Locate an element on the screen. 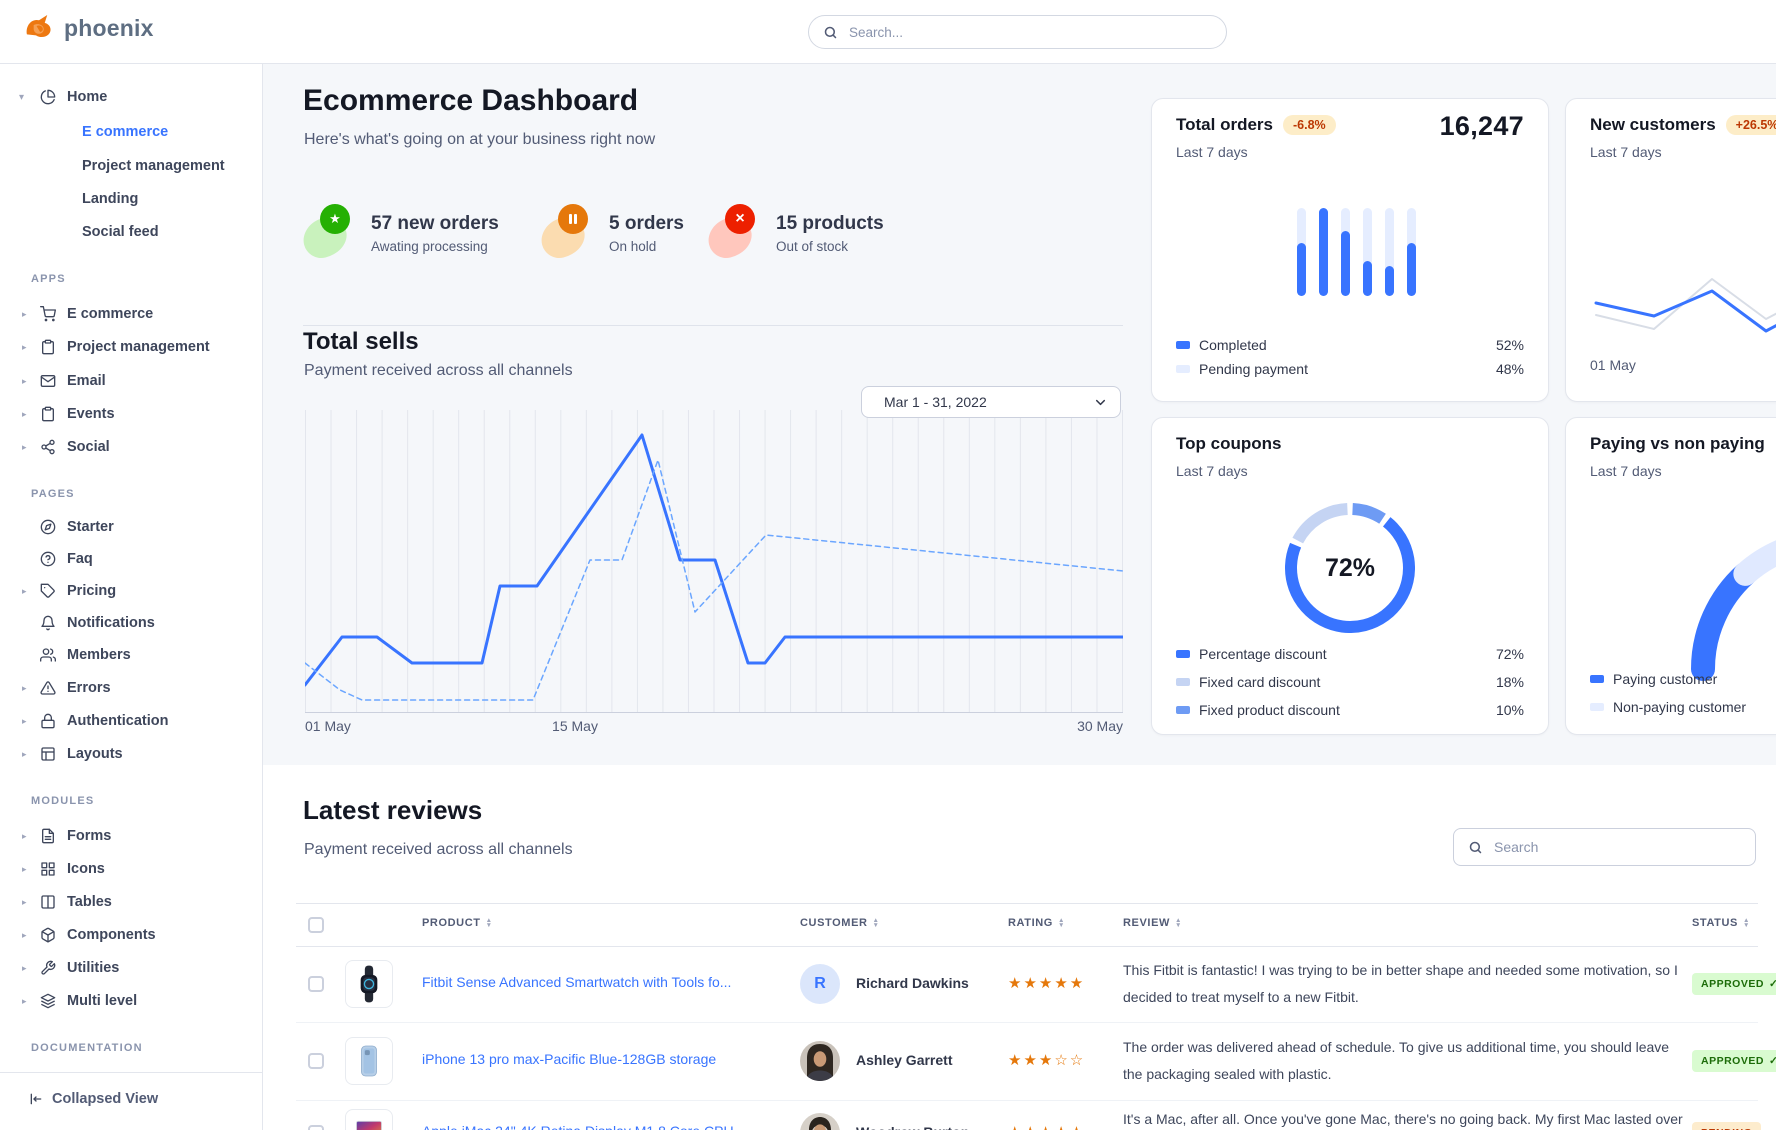 This screenshot has width=1776, height=1130. sidebar-item-label: Faq is located at coordinates (80, 559).